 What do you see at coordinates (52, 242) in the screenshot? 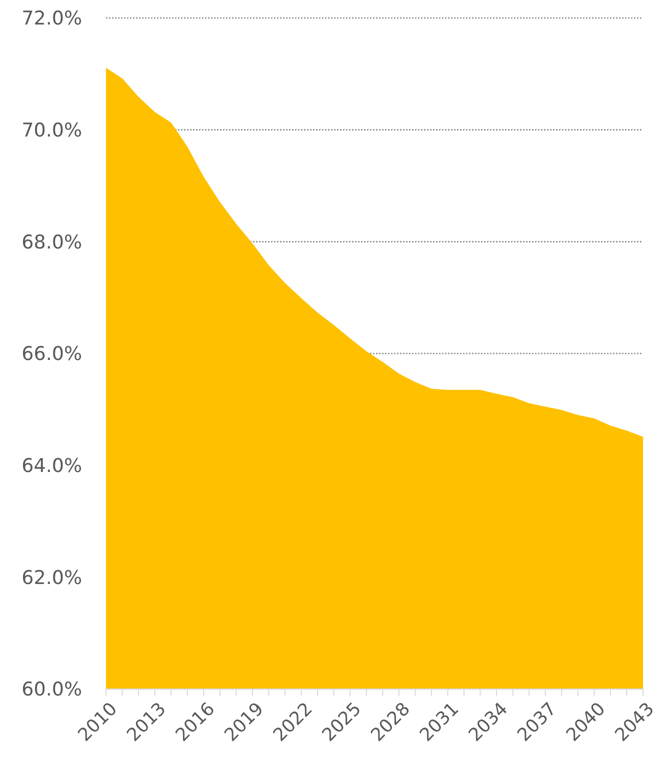
I see `y-tick-label: 68.0%` at bounding box center [52, 242].